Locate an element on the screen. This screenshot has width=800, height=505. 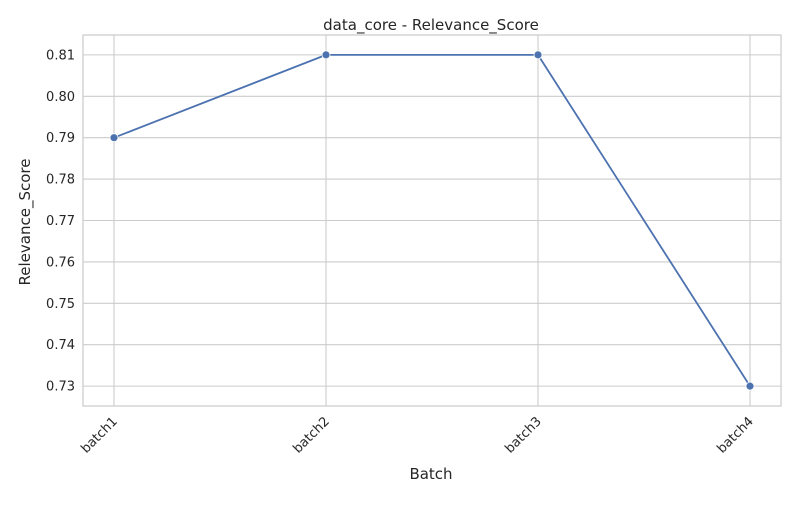
y-tick-label: 0.79 is located at coordinates (60, 138).